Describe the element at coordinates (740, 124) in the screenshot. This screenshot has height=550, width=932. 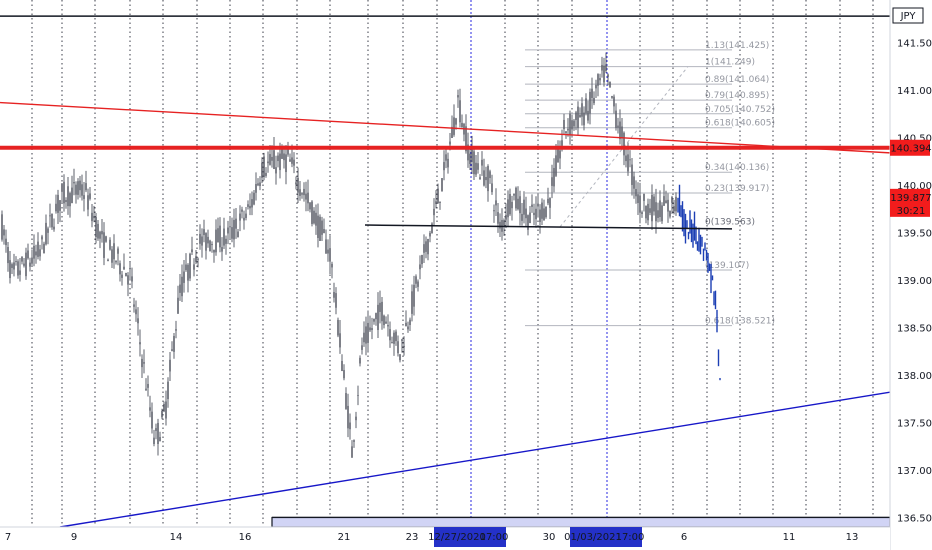
I see `fib-level-label-5: 0.618(140.605)` at that location.